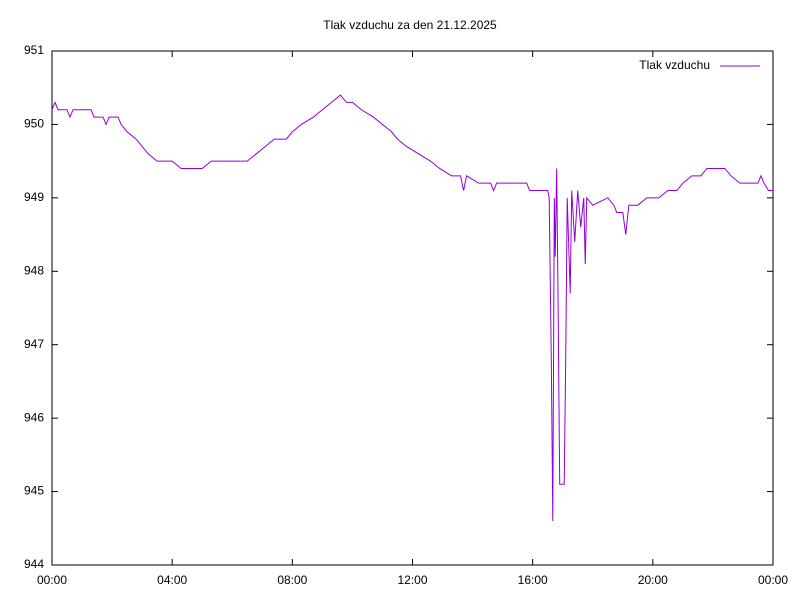  Describe the element at coordinates (410, 25) in the screenshot. I see `chart-title: Tlak vzduchu za den 21.12.2025` at that location.